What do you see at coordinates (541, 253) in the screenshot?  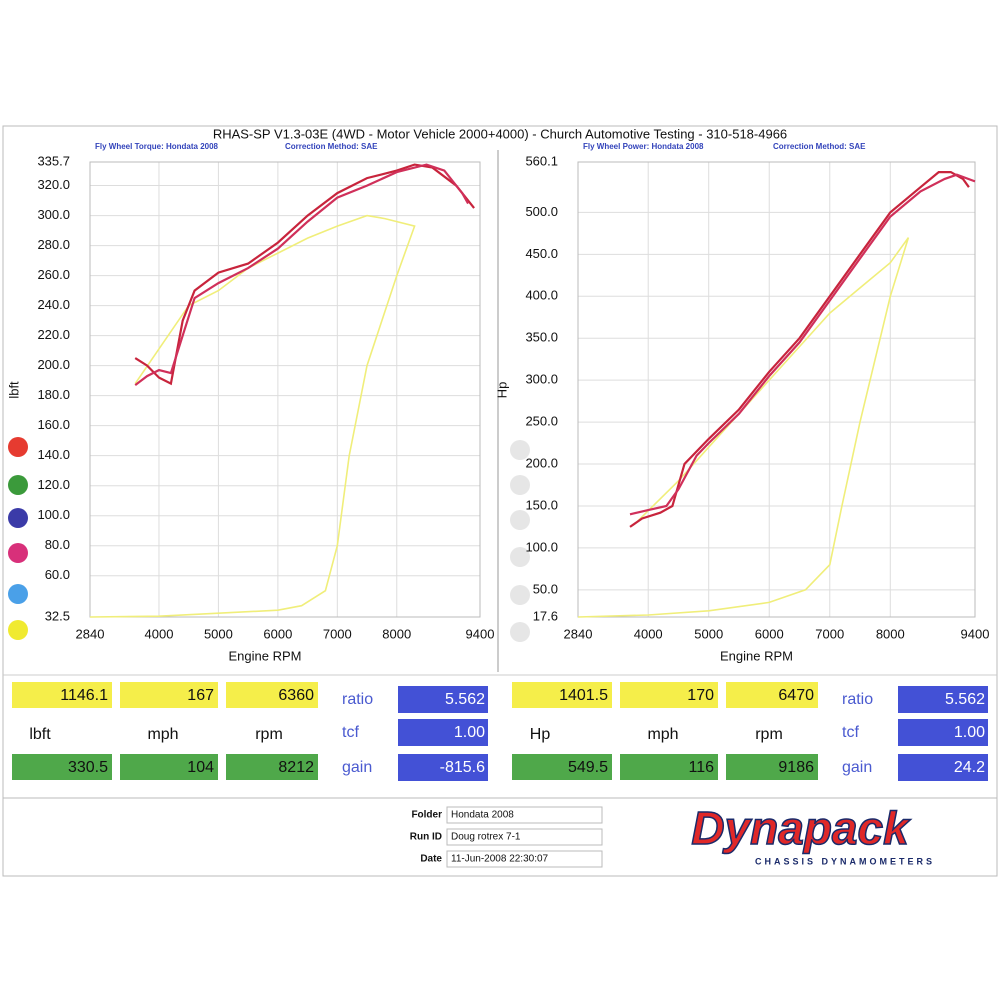 I see `y-tick-label: 450.0` at bounding box center [541, 253].